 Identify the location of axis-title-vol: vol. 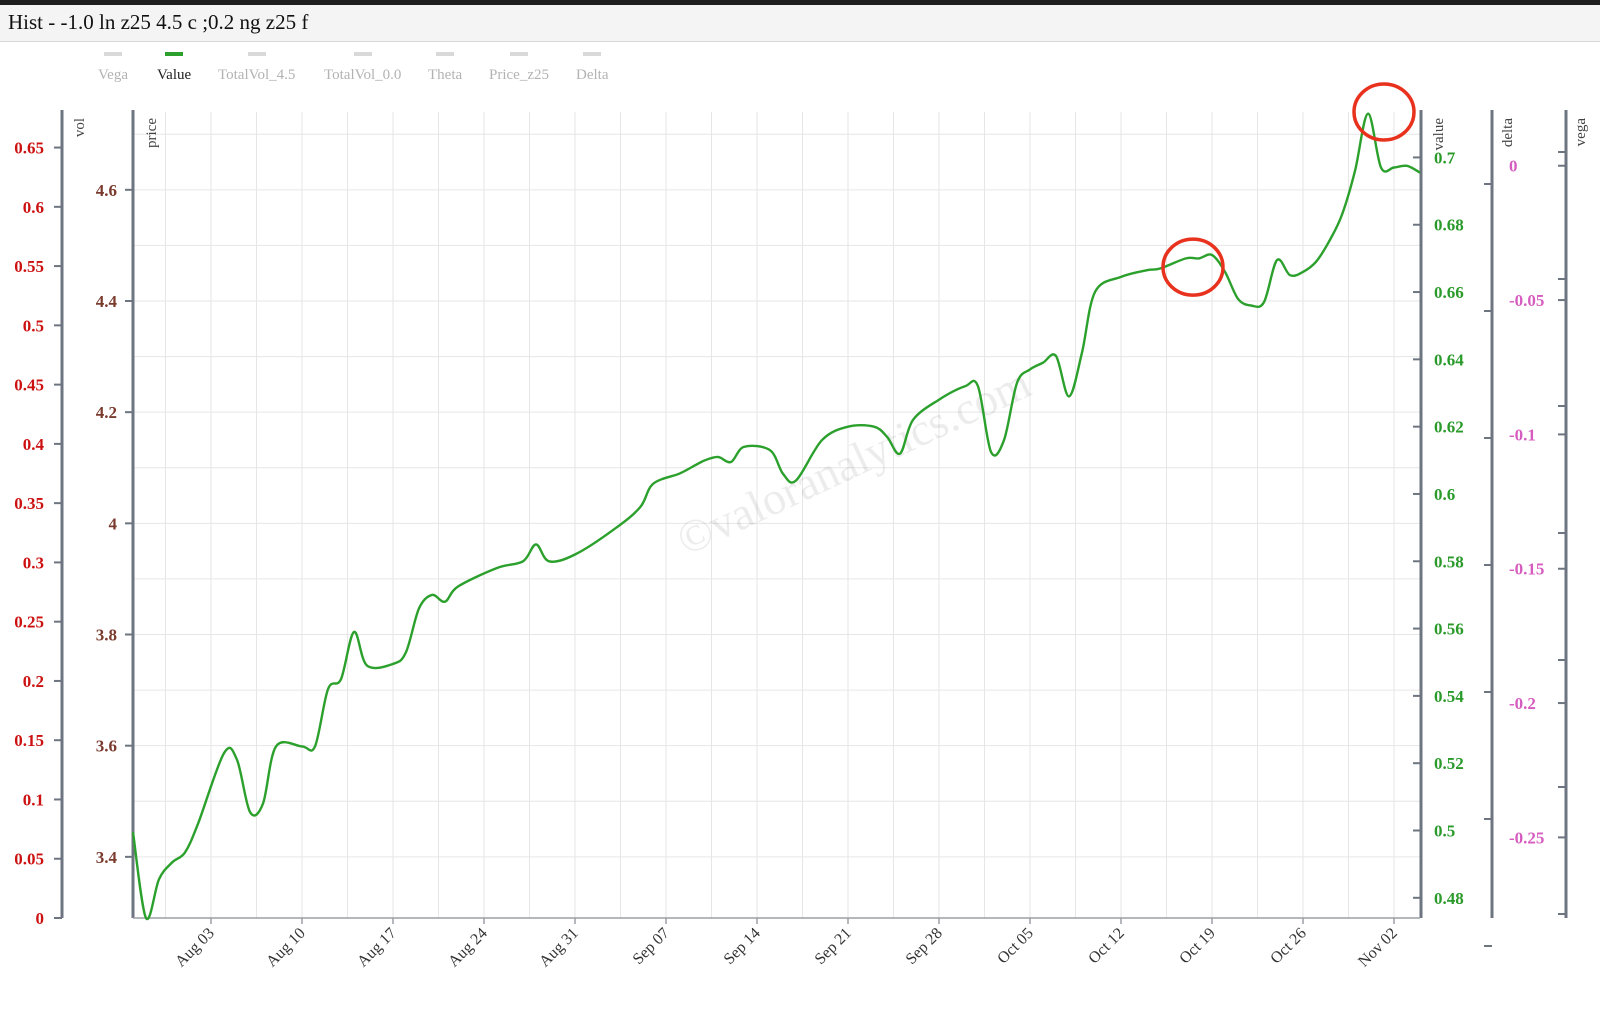
(80, 127).